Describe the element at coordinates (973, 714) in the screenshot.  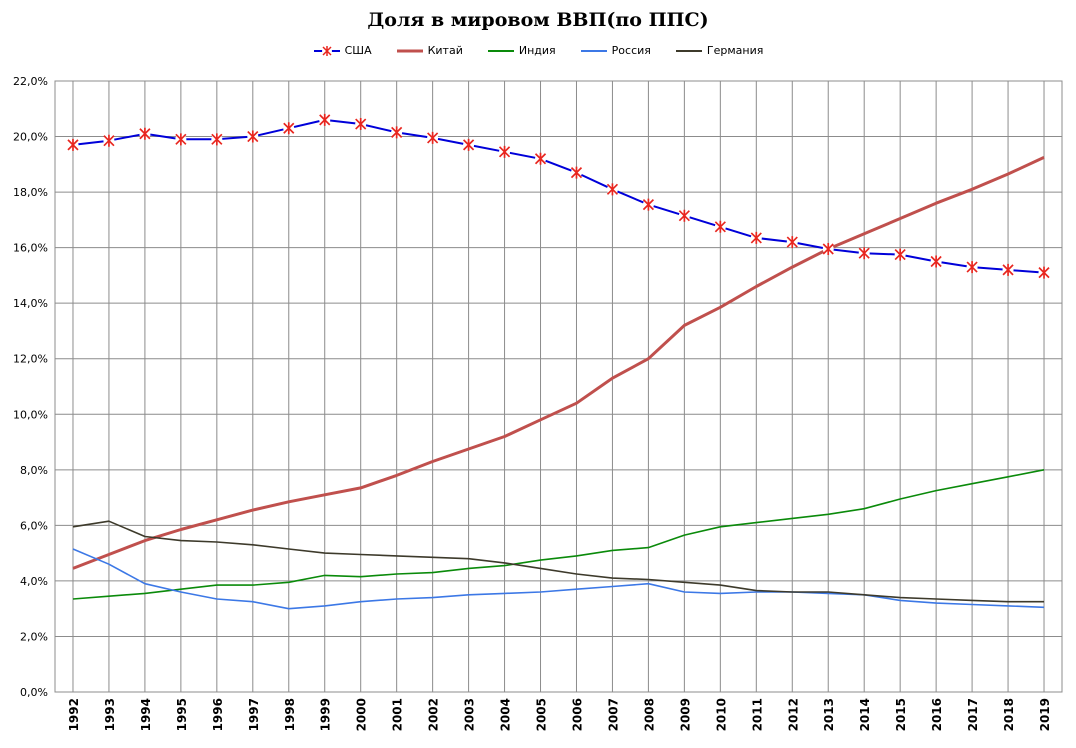
I see `x-tick-label: 2017` at that location.